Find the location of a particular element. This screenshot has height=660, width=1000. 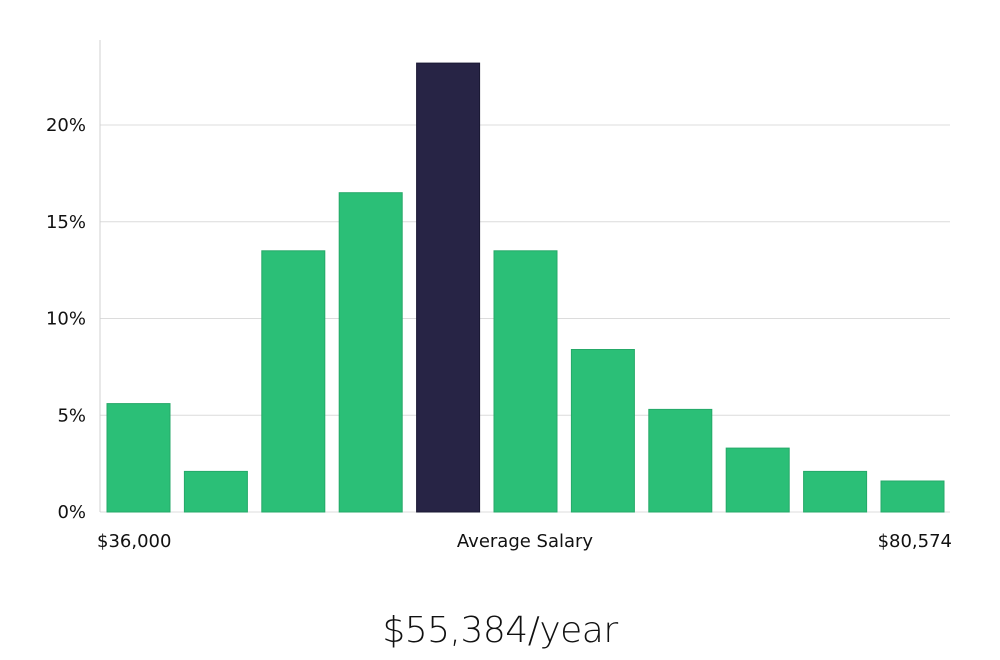

y-axis-ticks: 0% 5% 10% 15% 20% is located at coordinates (66, 319).